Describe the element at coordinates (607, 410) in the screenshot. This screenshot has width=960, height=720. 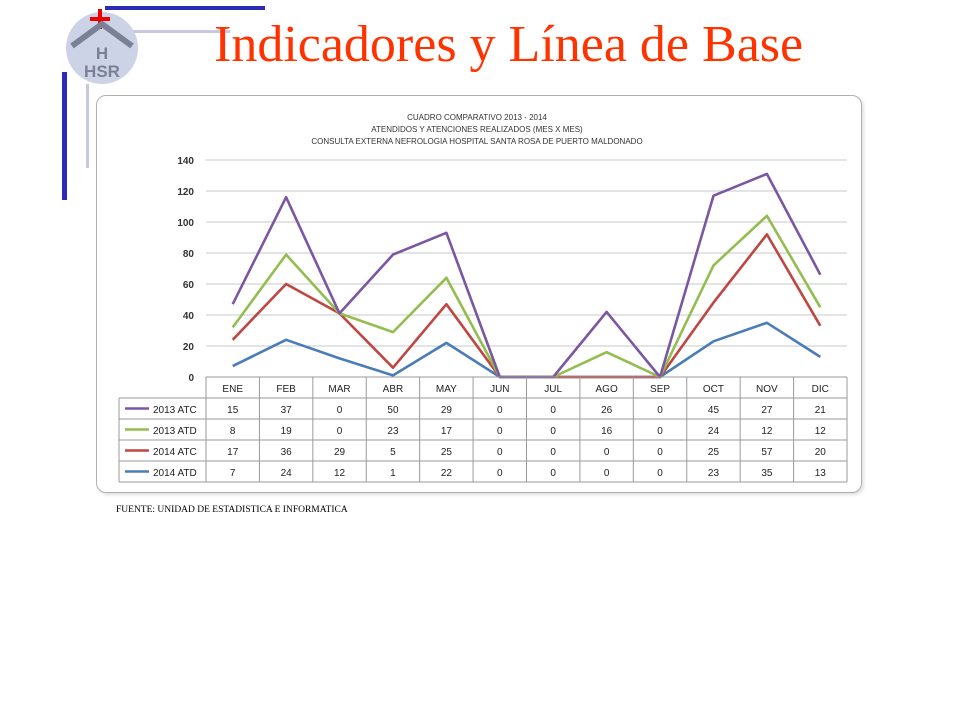
I see `data-label: 26` at that location.